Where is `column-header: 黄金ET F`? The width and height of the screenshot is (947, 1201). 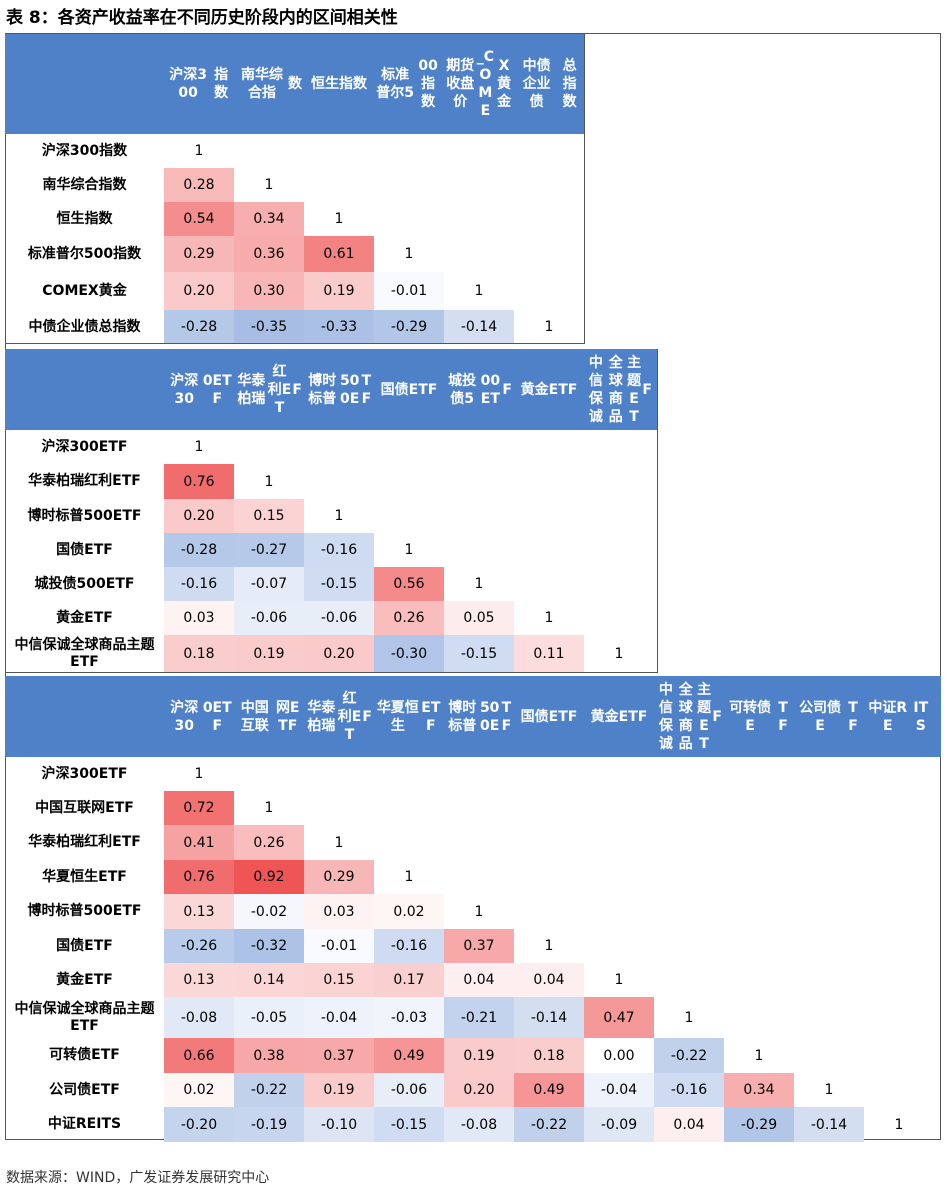 column-header: 黄金ET F is located at coordinates (549, 389).